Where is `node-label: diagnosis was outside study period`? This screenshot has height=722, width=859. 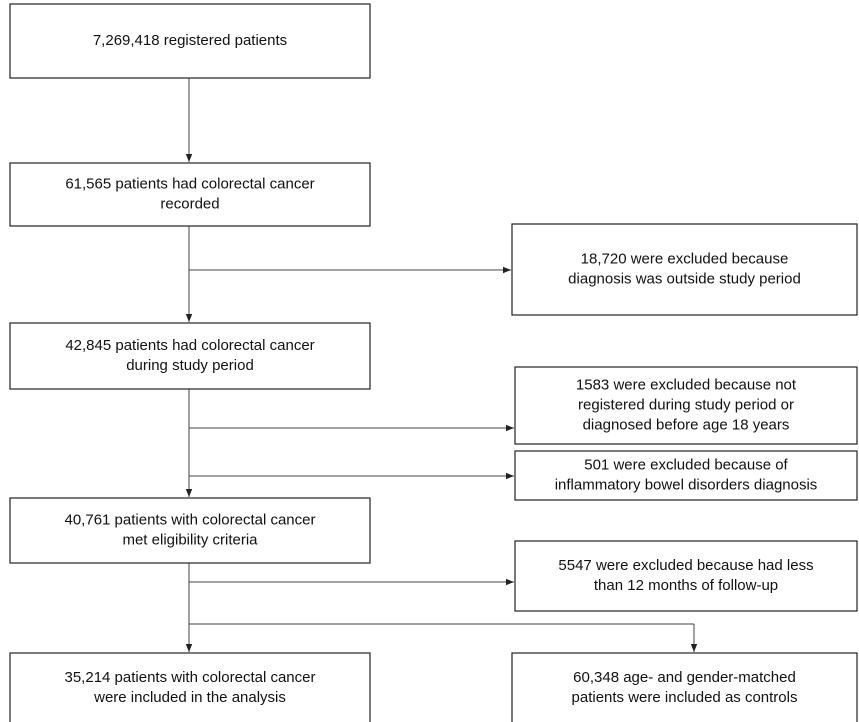 node-label: diagnosis was outside study period is located at coordinates (684, 278).